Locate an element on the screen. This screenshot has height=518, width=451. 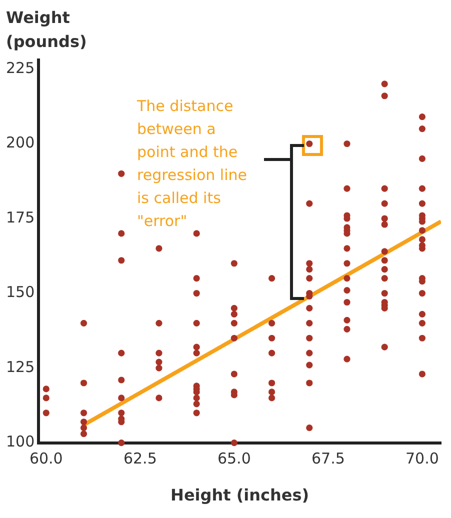
y-tick-label: 125 is located at coordinates (20, 367).